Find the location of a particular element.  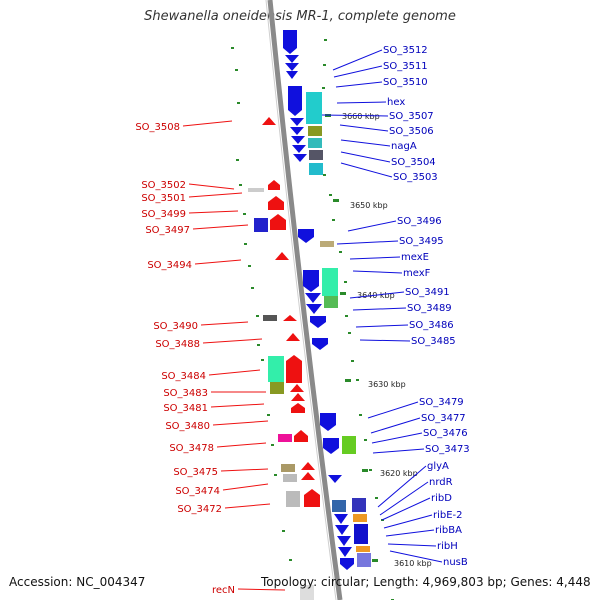

reverse-gene-label: SO_3497 is located at coordinates (167, 230).